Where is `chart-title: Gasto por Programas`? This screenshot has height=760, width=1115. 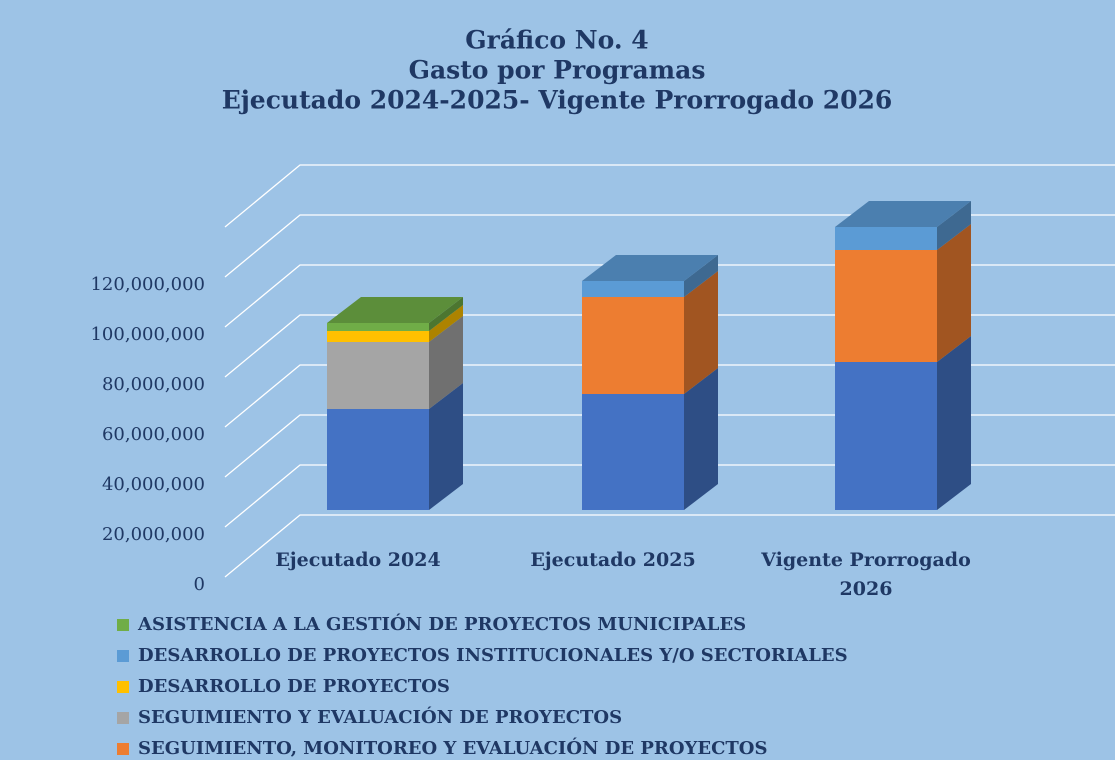 chart-title: Gasto por Programas is located at coordinates (557, 70).